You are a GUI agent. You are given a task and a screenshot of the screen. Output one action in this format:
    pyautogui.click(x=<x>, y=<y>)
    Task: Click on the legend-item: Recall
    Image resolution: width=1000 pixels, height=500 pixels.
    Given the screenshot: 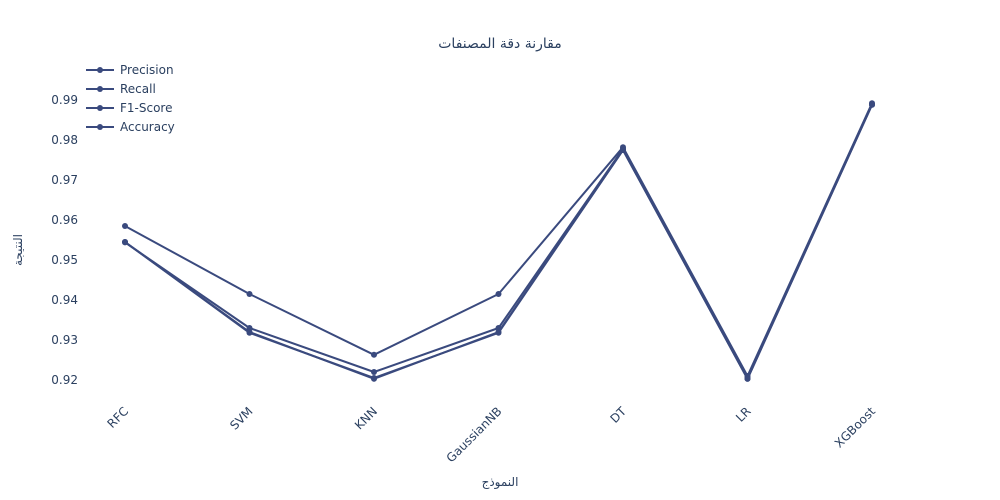 What is the action you would take?
    pyautogui.click(x=121, y=89)
    